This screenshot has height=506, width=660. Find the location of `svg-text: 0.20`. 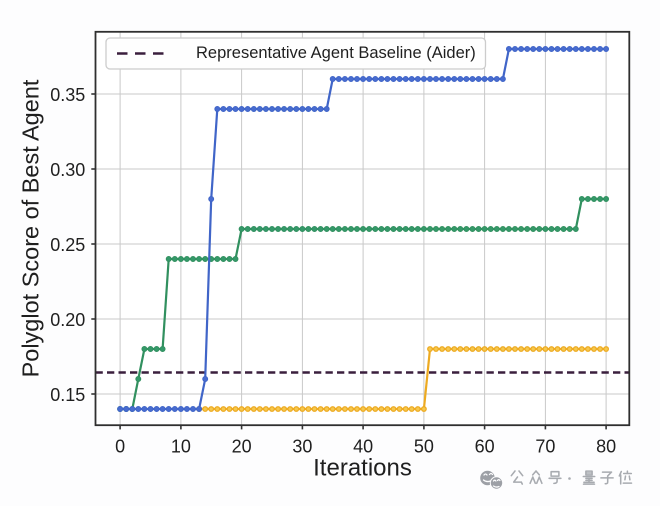

svg-text: 0.20 is located at coordinates (67, 320).